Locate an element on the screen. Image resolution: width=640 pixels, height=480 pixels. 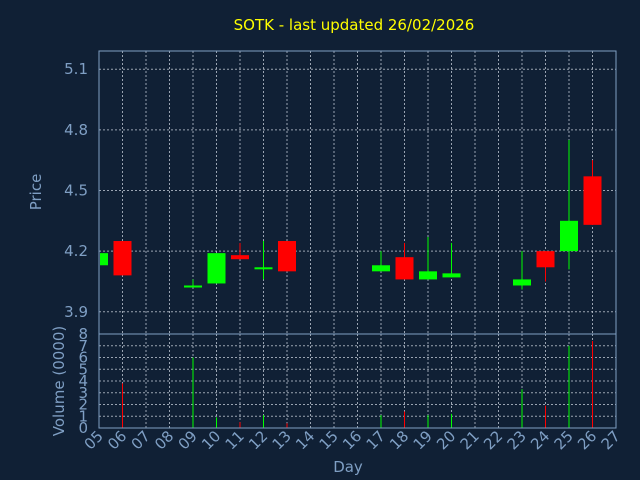
volume-tick-label: 6 is located at coordinates (83, 358).